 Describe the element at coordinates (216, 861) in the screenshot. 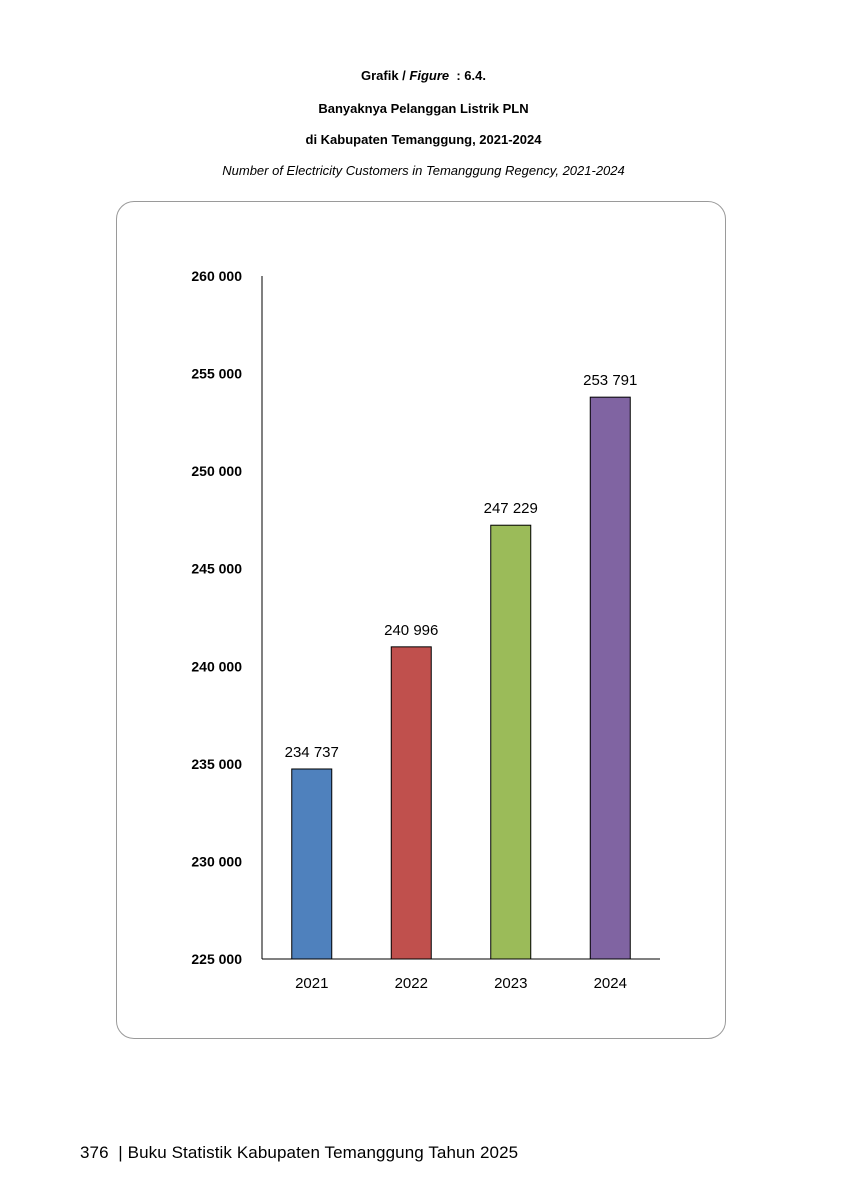

I see `y-tick-label: 230 000` at that location.